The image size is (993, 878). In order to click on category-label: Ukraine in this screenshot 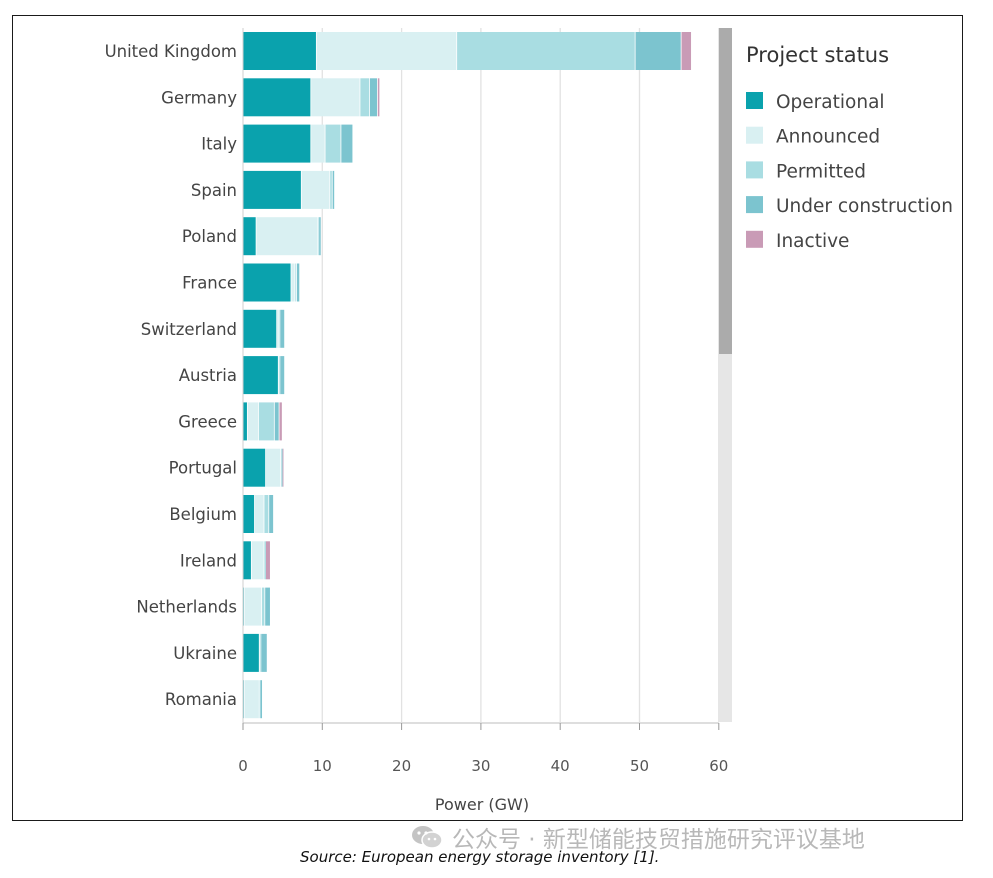, I will do `click(205, 653)`.